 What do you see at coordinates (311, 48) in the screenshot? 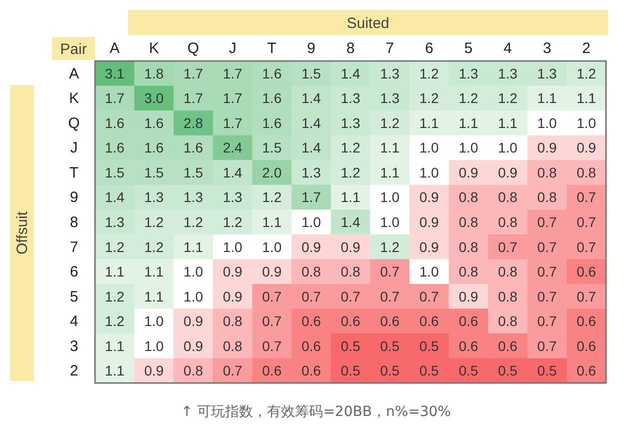
I see `x-tick-label: 9` at bounding box center [311, 48].